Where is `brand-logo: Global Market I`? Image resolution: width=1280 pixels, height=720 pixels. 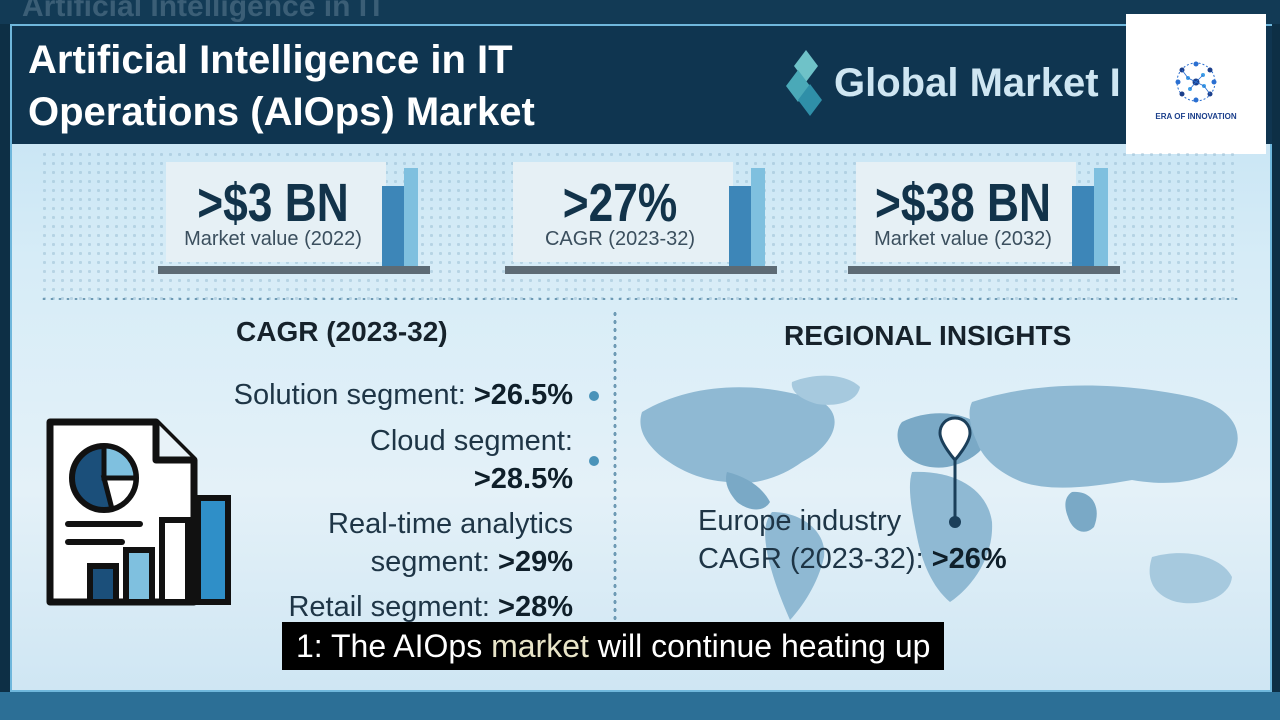 brand-logo: Global Market I is located at coordinates (953, 83).